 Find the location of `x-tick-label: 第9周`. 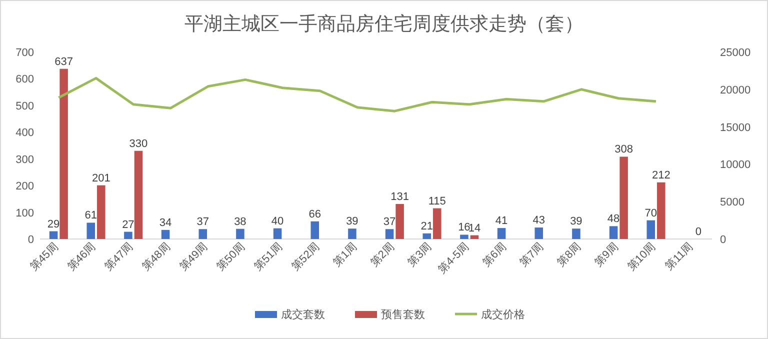

x-tick-label: 第9周 is located at coordinates (606, 255).